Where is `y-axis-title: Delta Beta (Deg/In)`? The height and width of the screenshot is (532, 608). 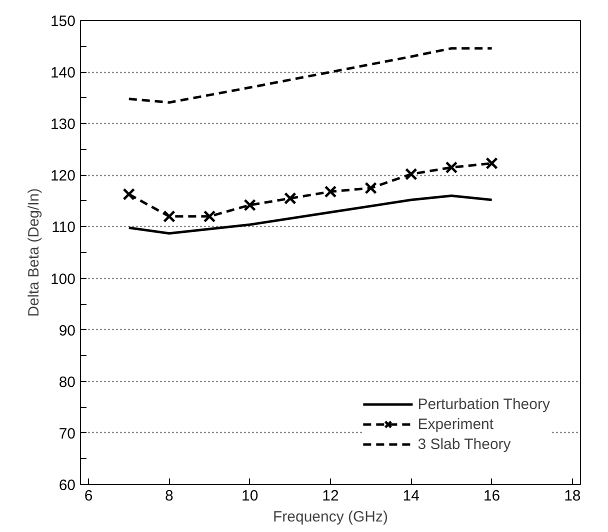
y-axis-title: Delta Beta (Deg/In) is located at coordinates (33, 252).